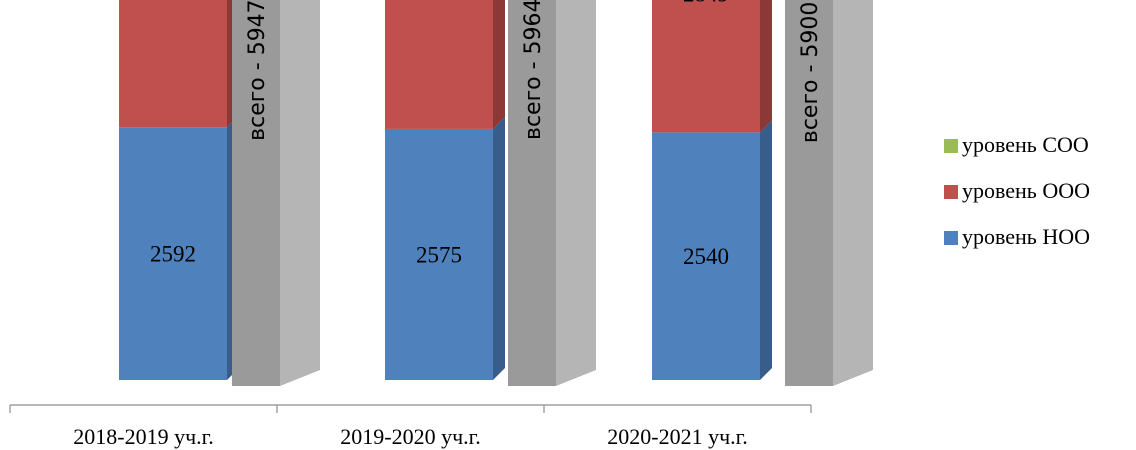 The width and height of the screenshot is (1136, 450). I want to click on data-label: 2575, so click(439, 254).